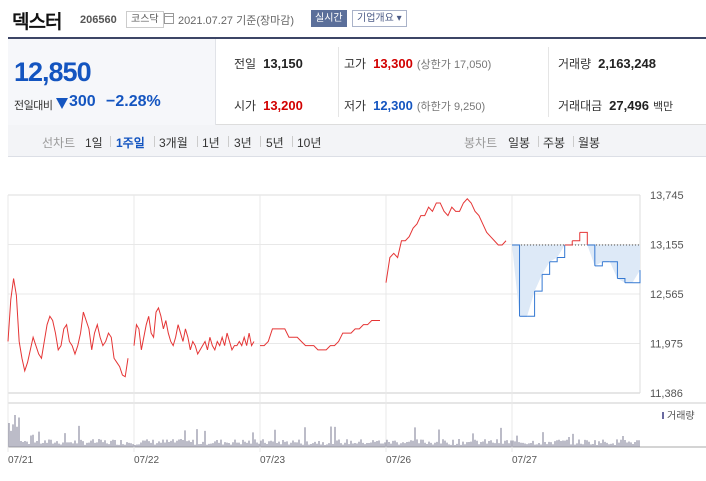 The width and height of the screenshot is (706, 481). I want to click on candle-chart-label: 봉차트, so click(481, 143).